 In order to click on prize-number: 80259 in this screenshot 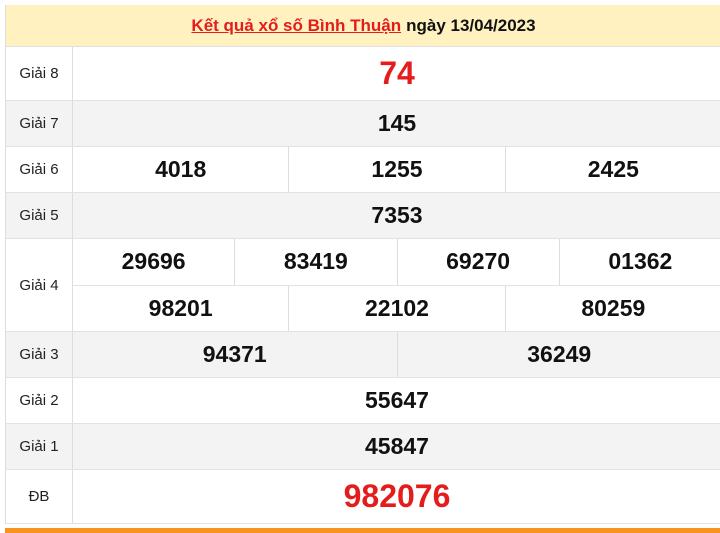, I will do `click(613, 307)`.